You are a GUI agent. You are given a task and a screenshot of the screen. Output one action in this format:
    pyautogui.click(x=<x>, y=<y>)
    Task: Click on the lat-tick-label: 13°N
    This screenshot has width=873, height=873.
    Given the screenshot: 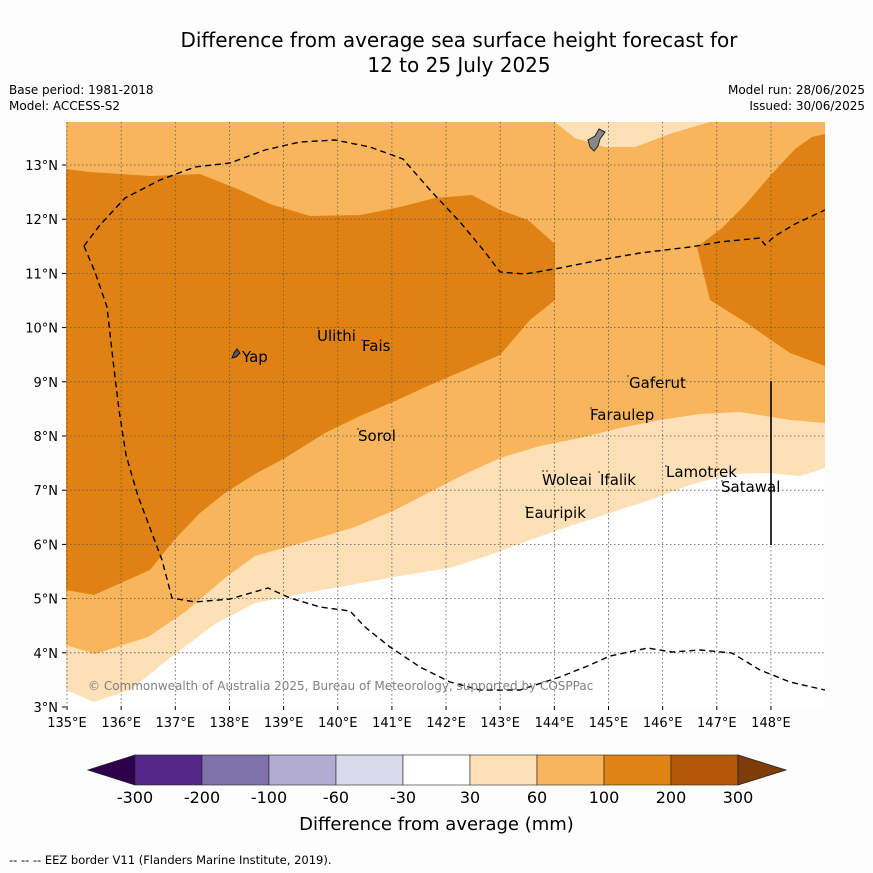 What is the action you would take?
    pyautogui.click(x=41, y=166)
    